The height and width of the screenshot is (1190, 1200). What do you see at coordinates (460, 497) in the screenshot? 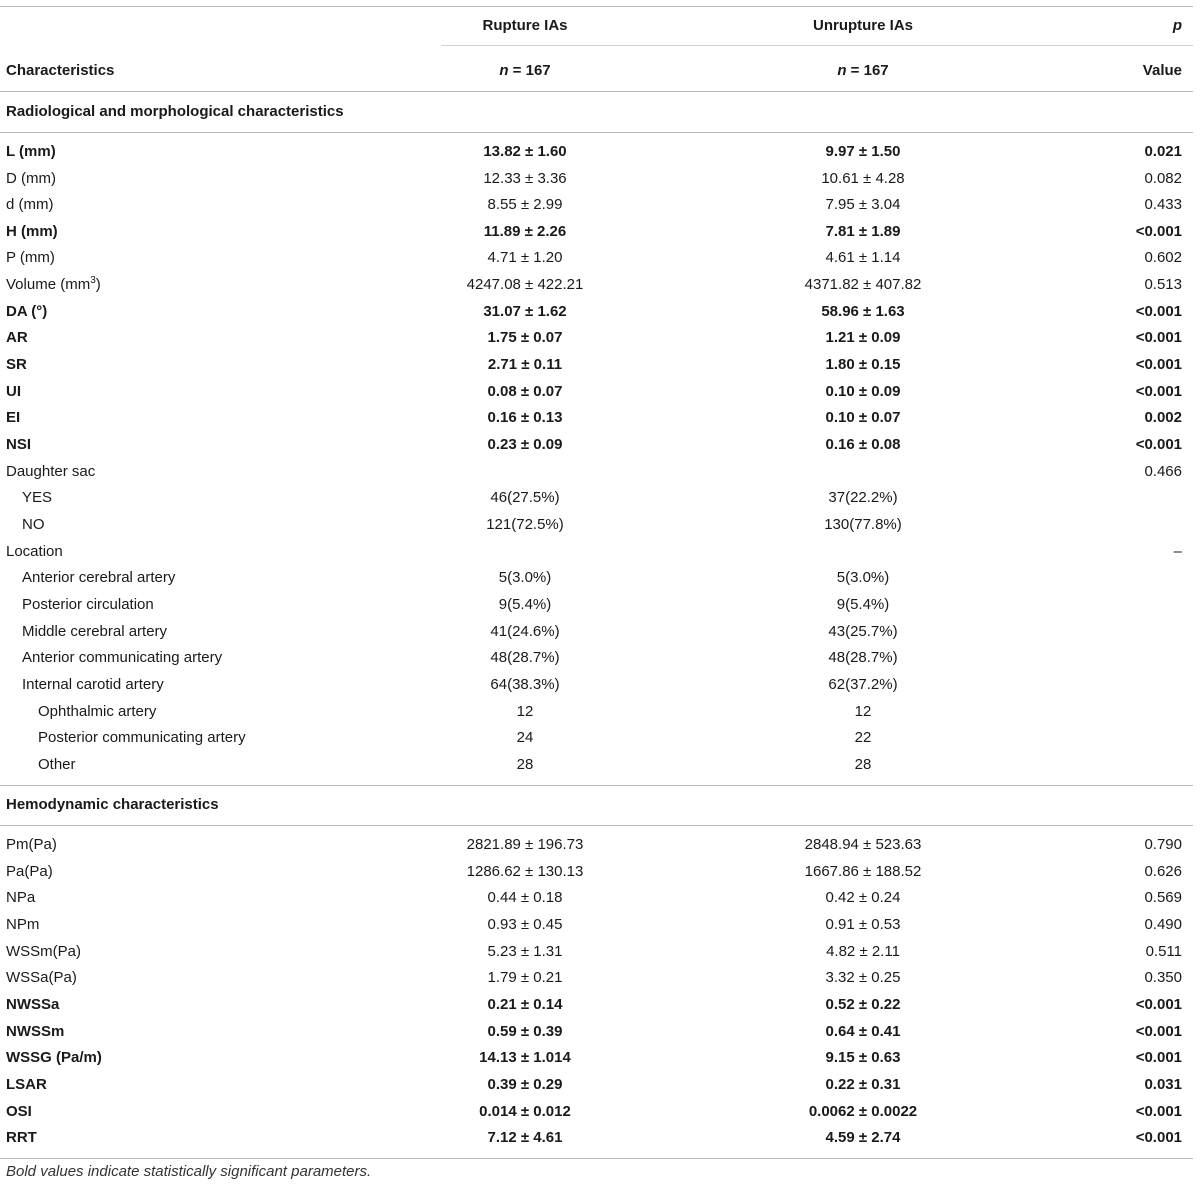
I see `table-row: YES 46(27.5%) 37(22.2%)` at bounding box center [460, 497].